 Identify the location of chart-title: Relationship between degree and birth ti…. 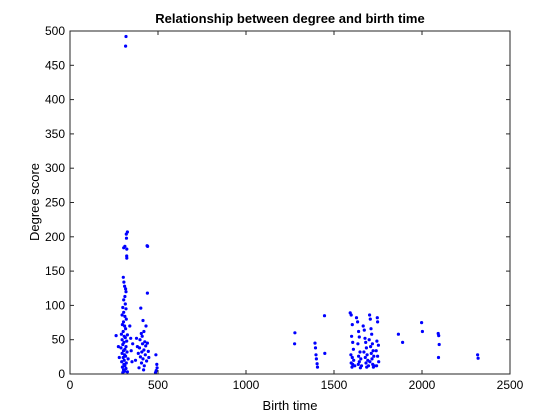
(289, 18).